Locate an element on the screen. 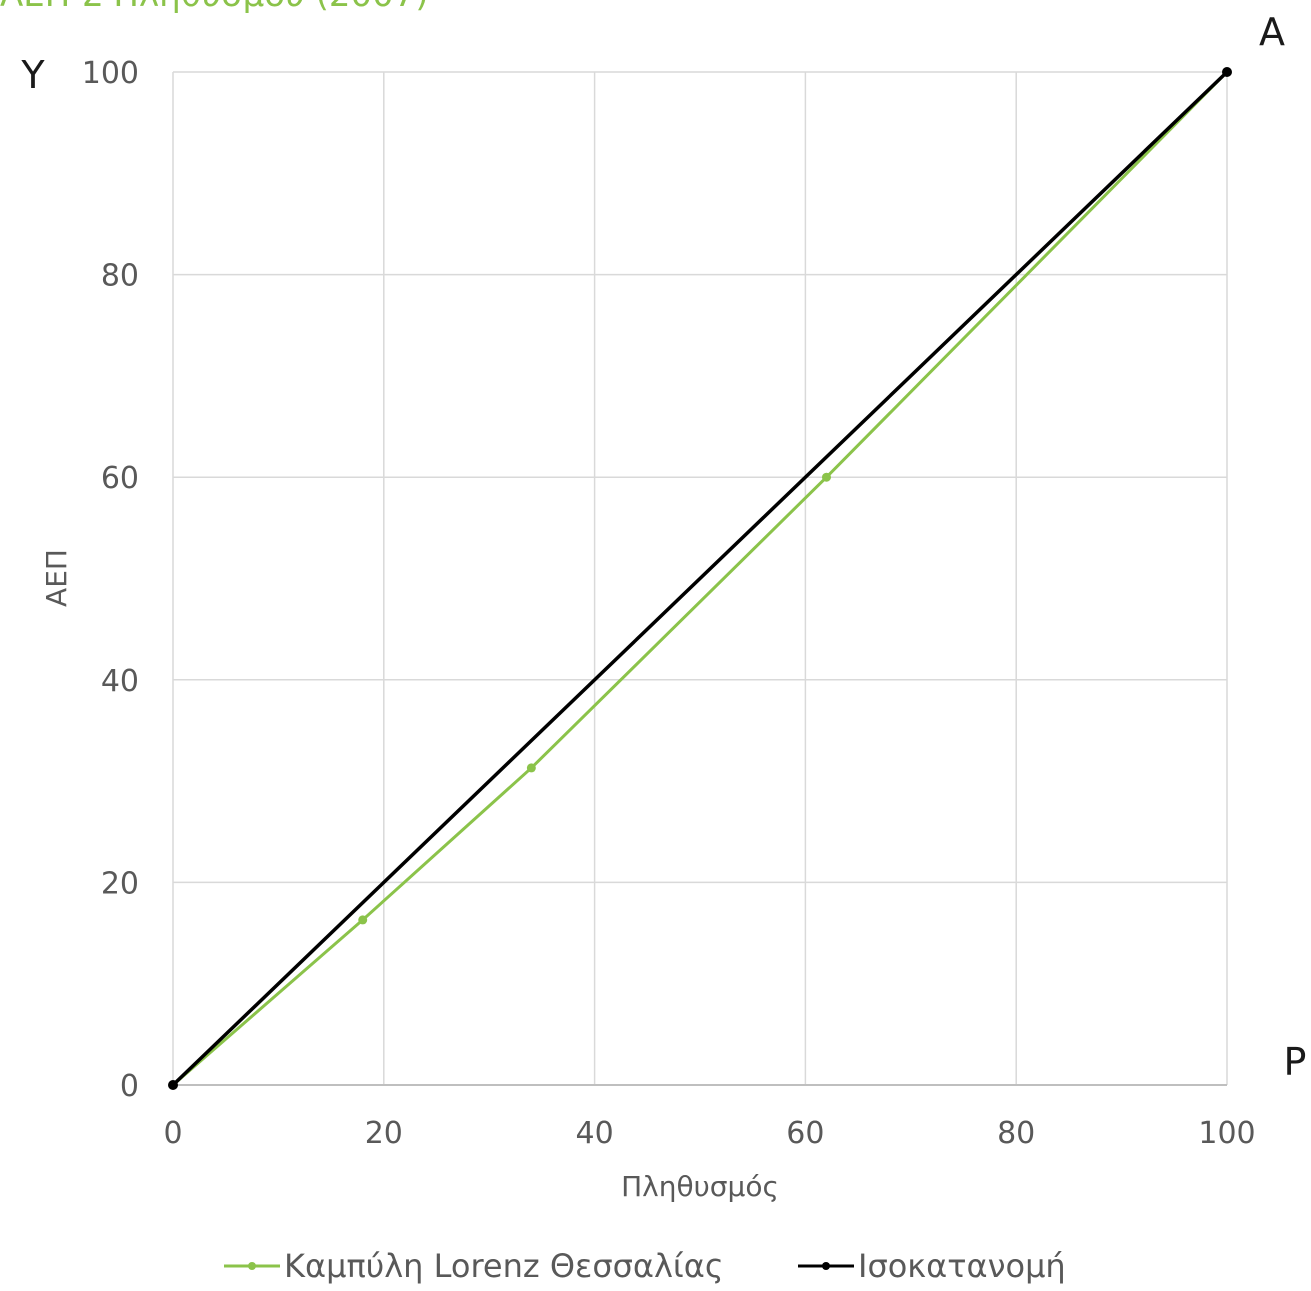 The height and width of the screenshot is (1291, 1311). y-tick-label: 0 is located at coordinates (129, 1086).